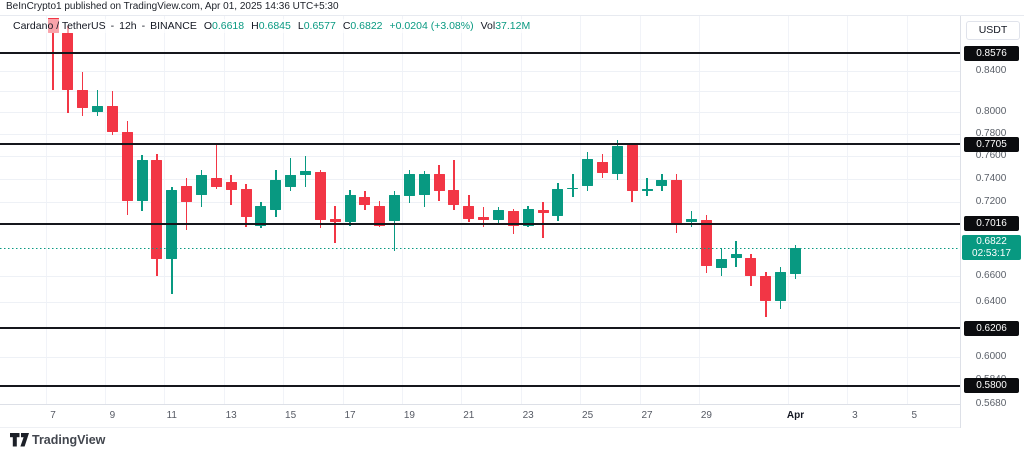  Describe the element at coordinates (991, 386) in the screenshot. I see `price-line-badge: 0.5800` at that location.